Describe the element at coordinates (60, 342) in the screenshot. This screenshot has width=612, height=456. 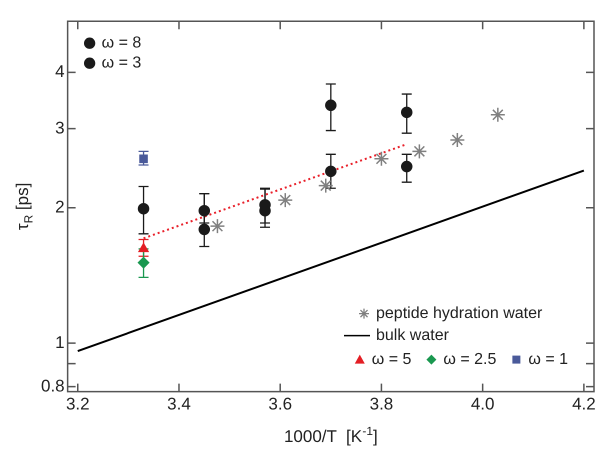
I see `y-tick-label: 1` at that location.